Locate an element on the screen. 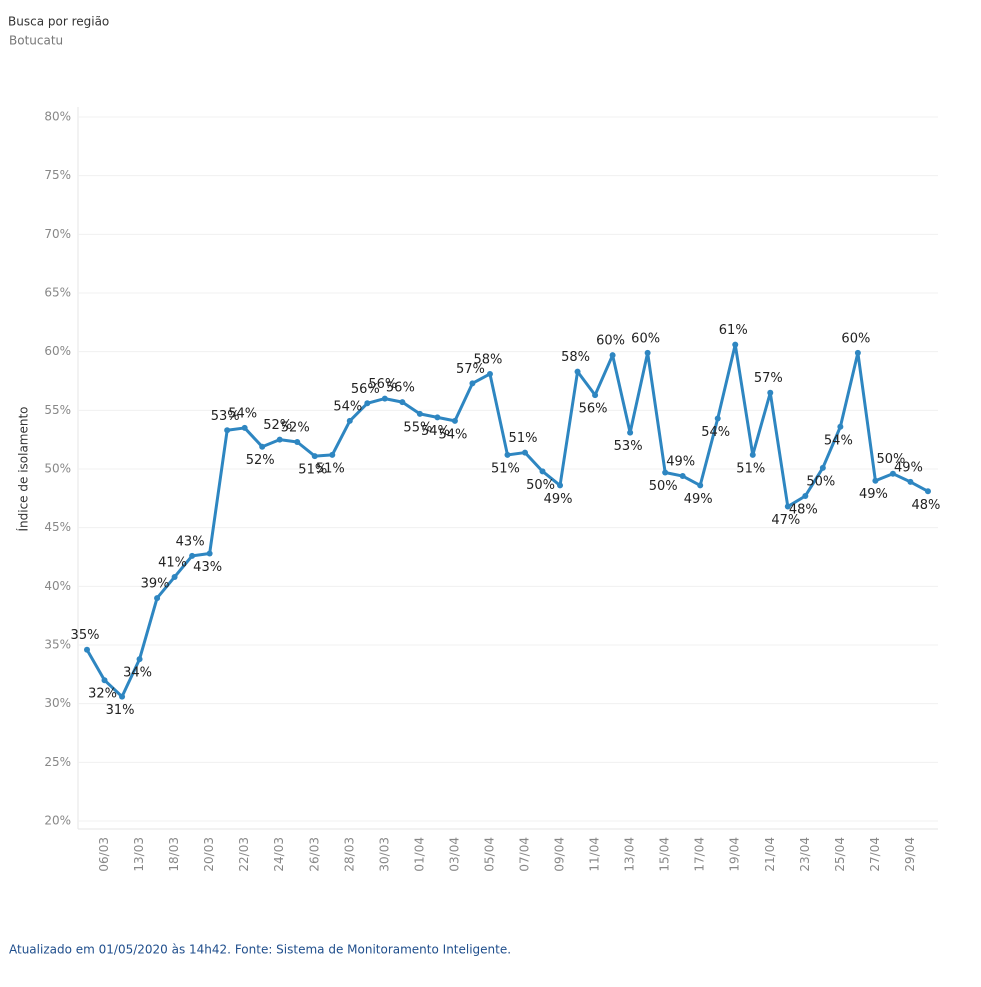  x-tick-label: 29/04 is located at coordinates (910, 854).